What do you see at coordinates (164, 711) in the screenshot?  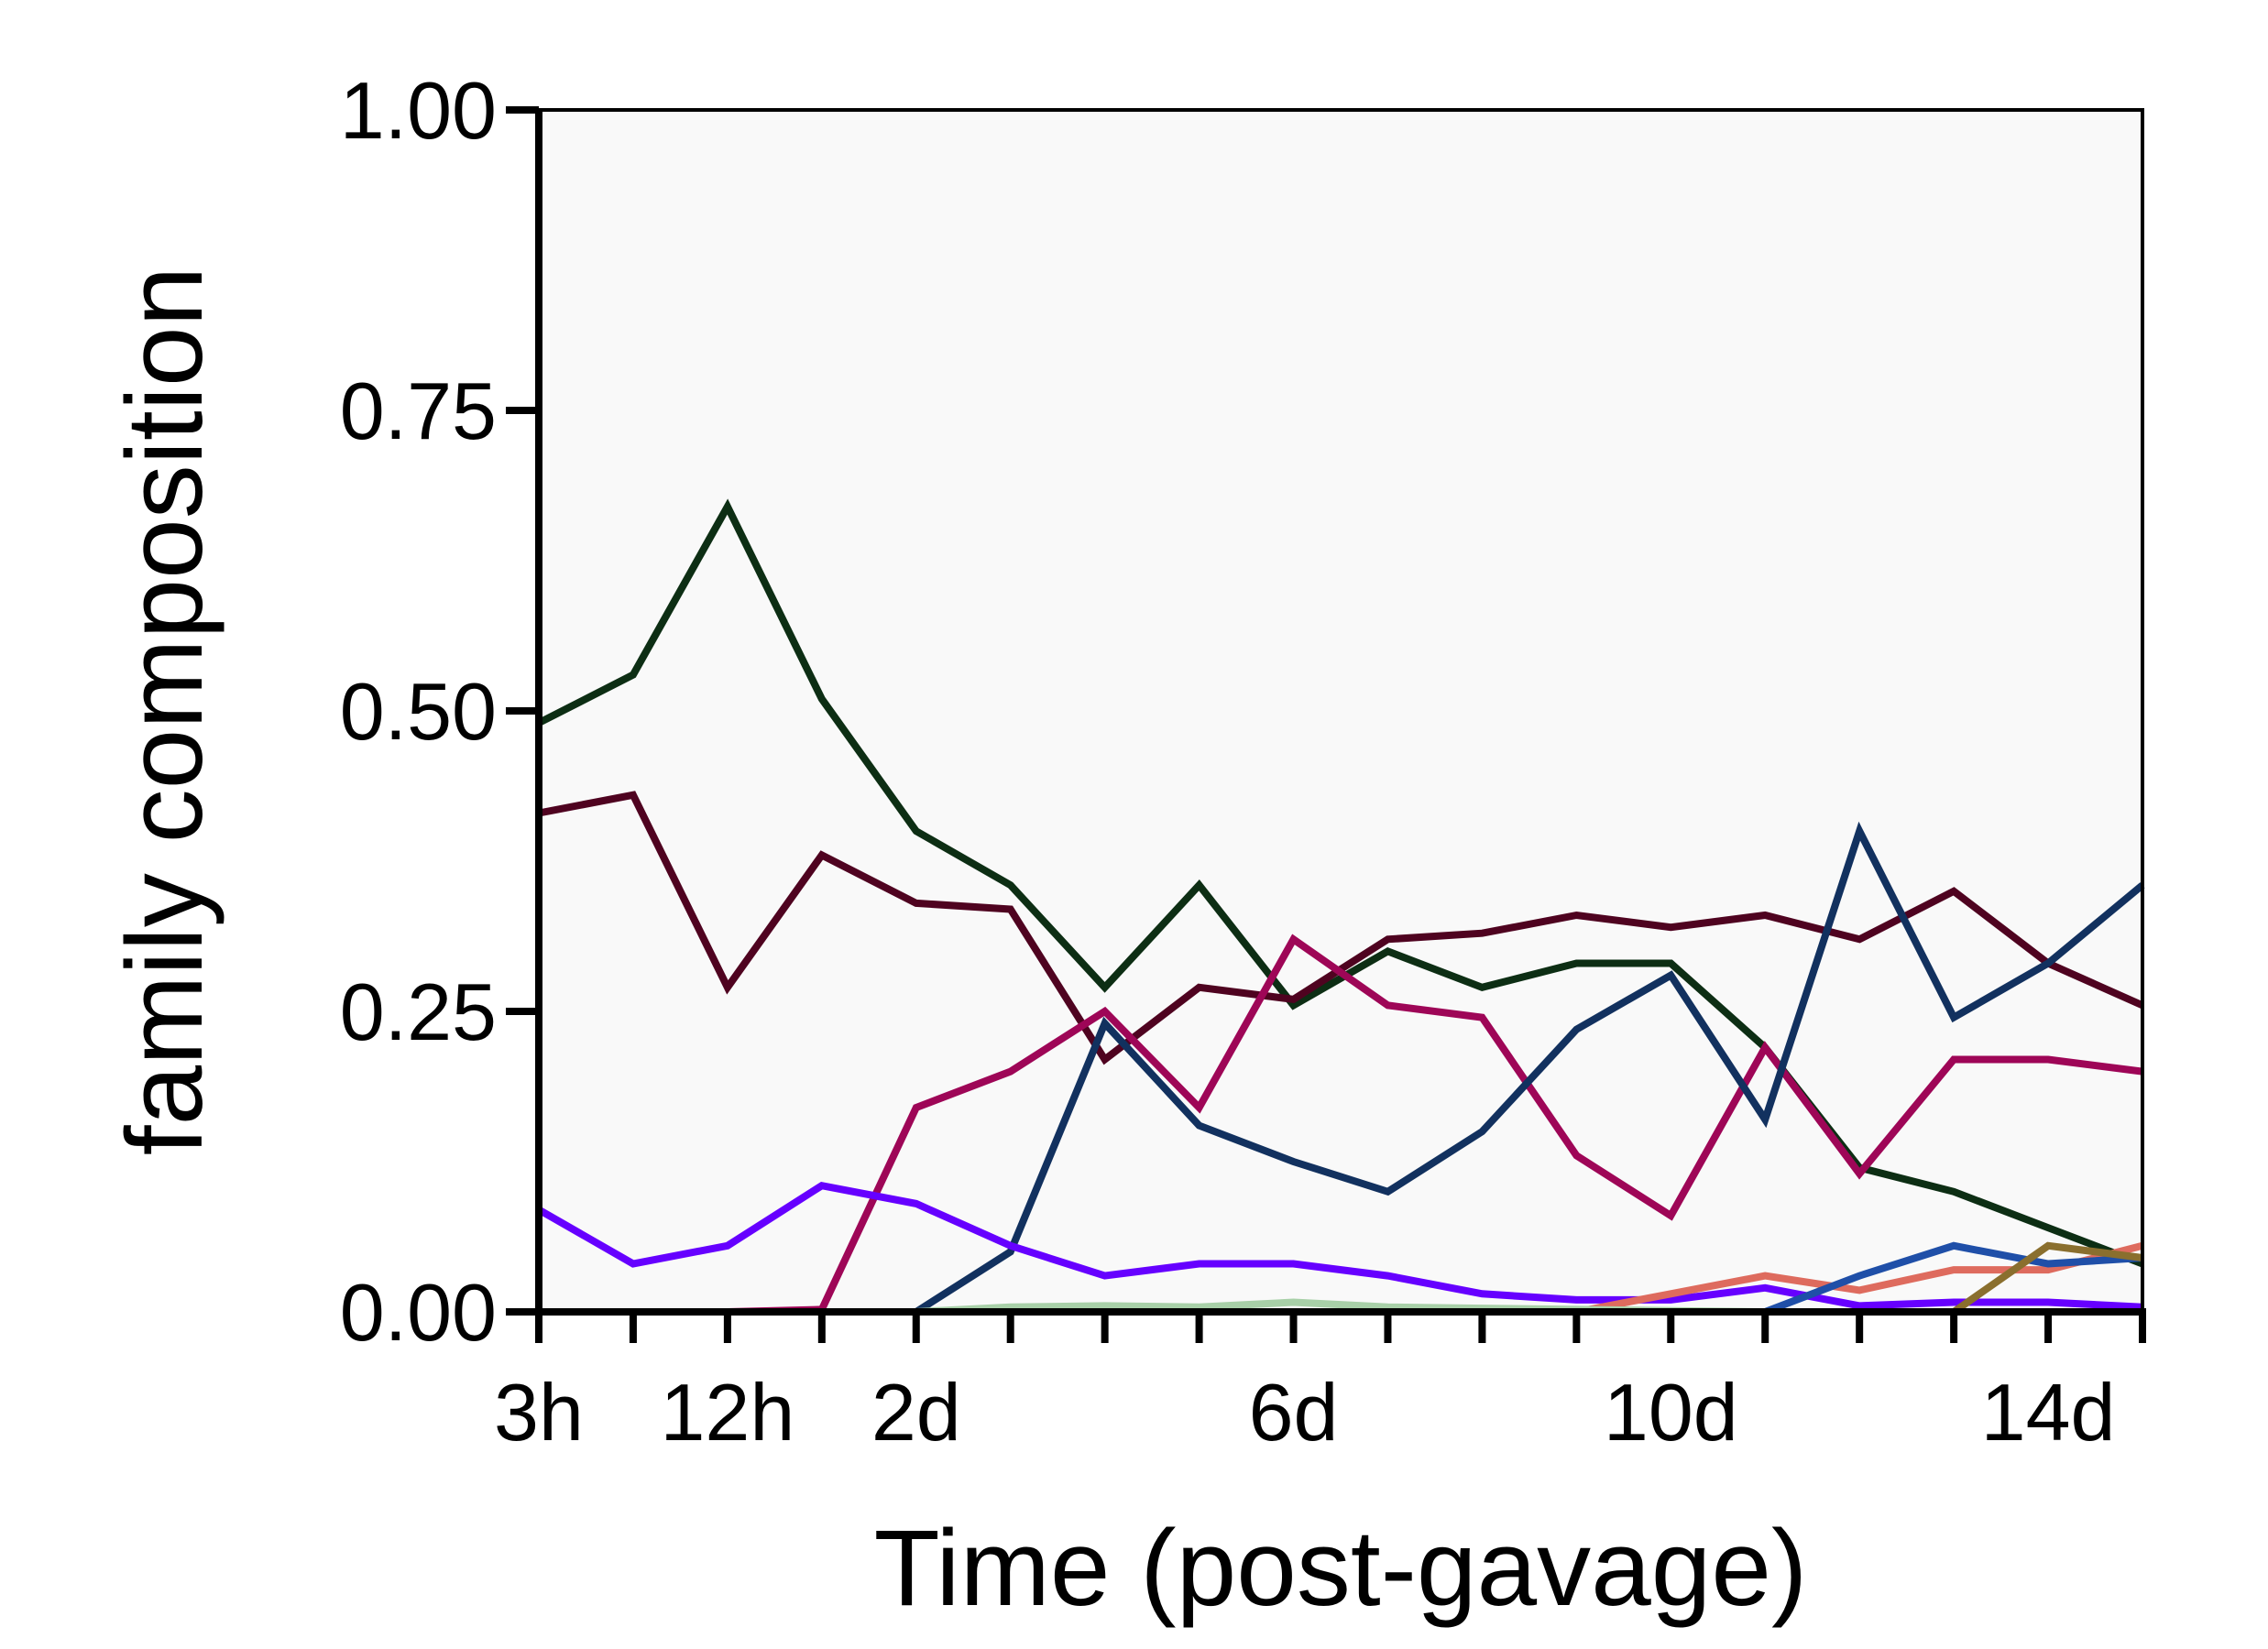 I see `y-axis-title: family composition` at bounding box center [164, 711].